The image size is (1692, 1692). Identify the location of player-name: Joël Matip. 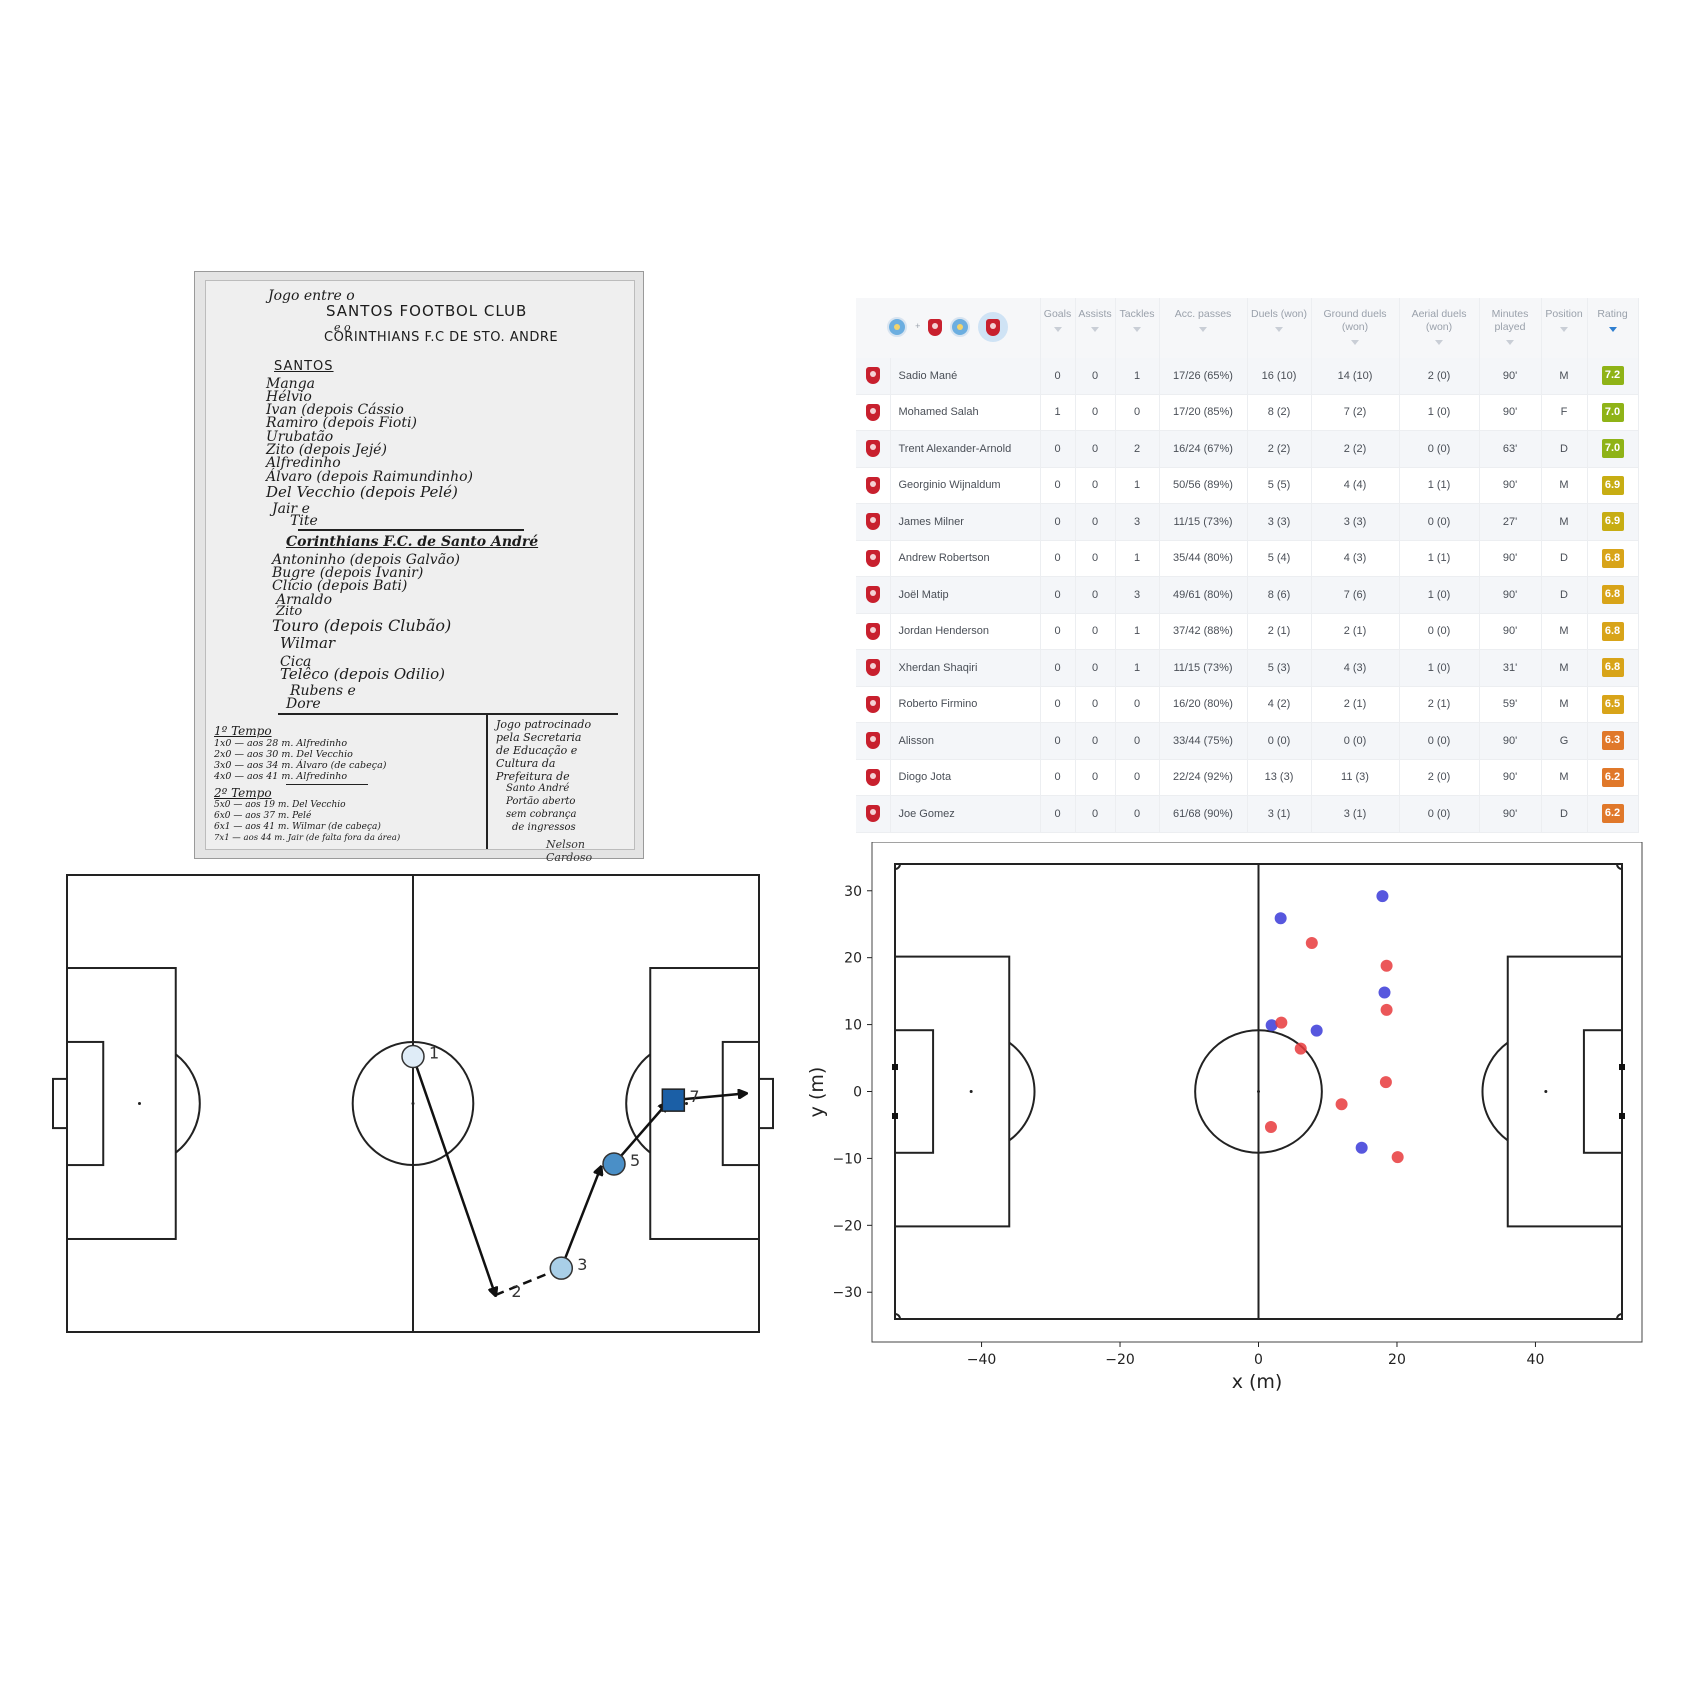
(965, 595).